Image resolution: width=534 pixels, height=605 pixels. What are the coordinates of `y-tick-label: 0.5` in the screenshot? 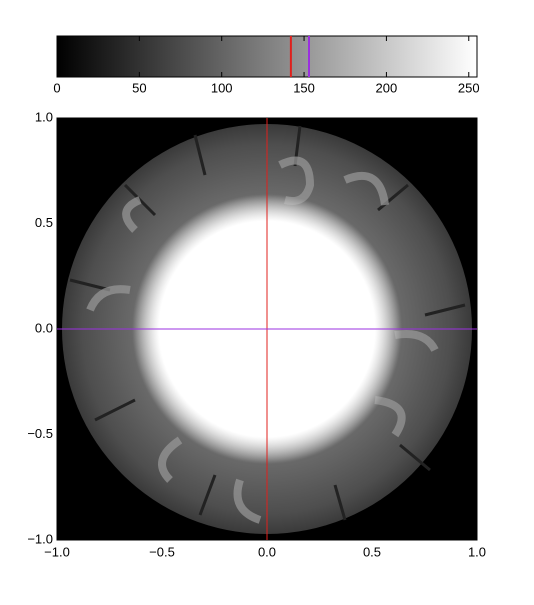 It's located at (44, 222).